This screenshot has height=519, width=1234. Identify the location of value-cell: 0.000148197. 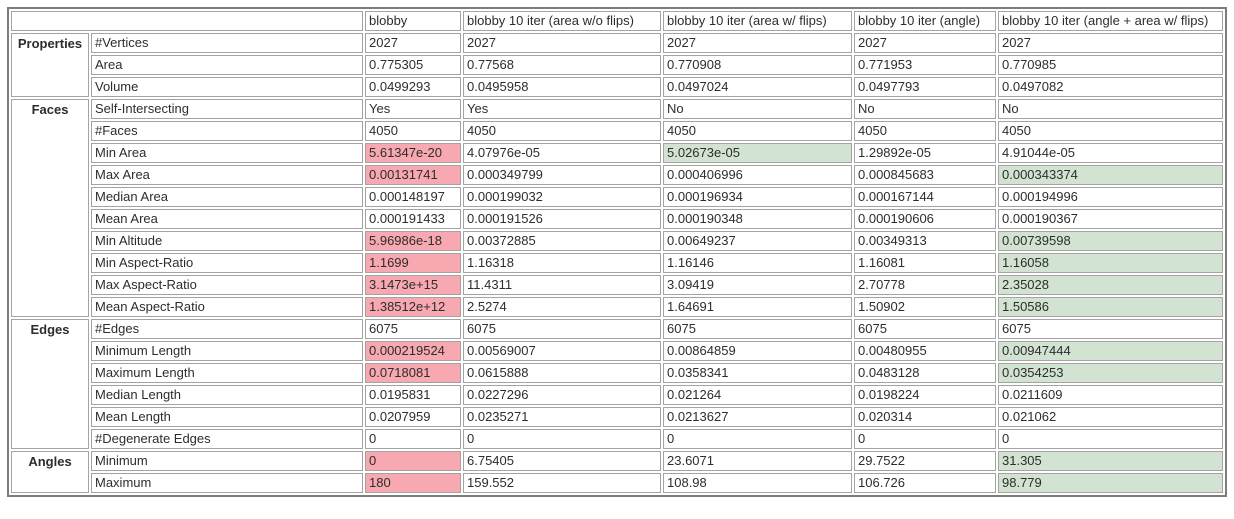
(413, 197).